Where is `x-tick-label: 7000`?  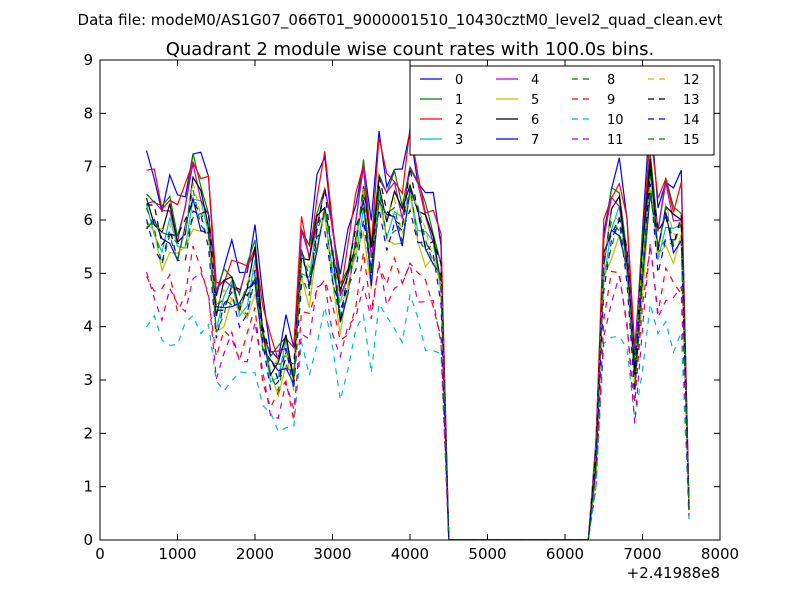 x-tick-label: 7000 is located at coordinates (642, 554).